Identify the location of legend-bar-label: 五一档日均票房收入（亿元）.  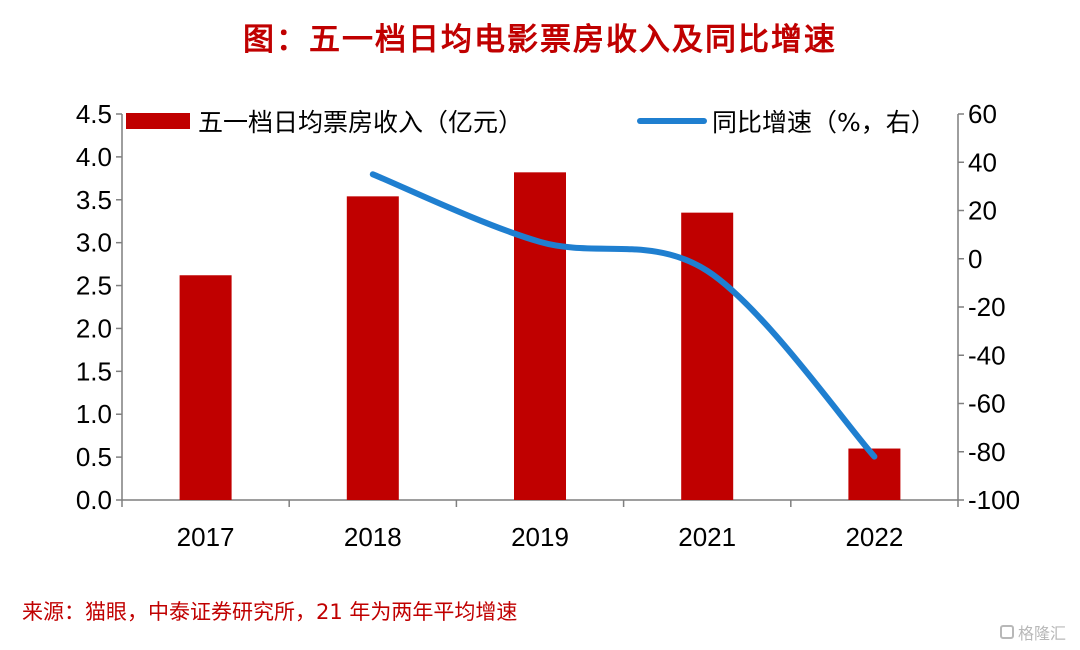
(360, 122).